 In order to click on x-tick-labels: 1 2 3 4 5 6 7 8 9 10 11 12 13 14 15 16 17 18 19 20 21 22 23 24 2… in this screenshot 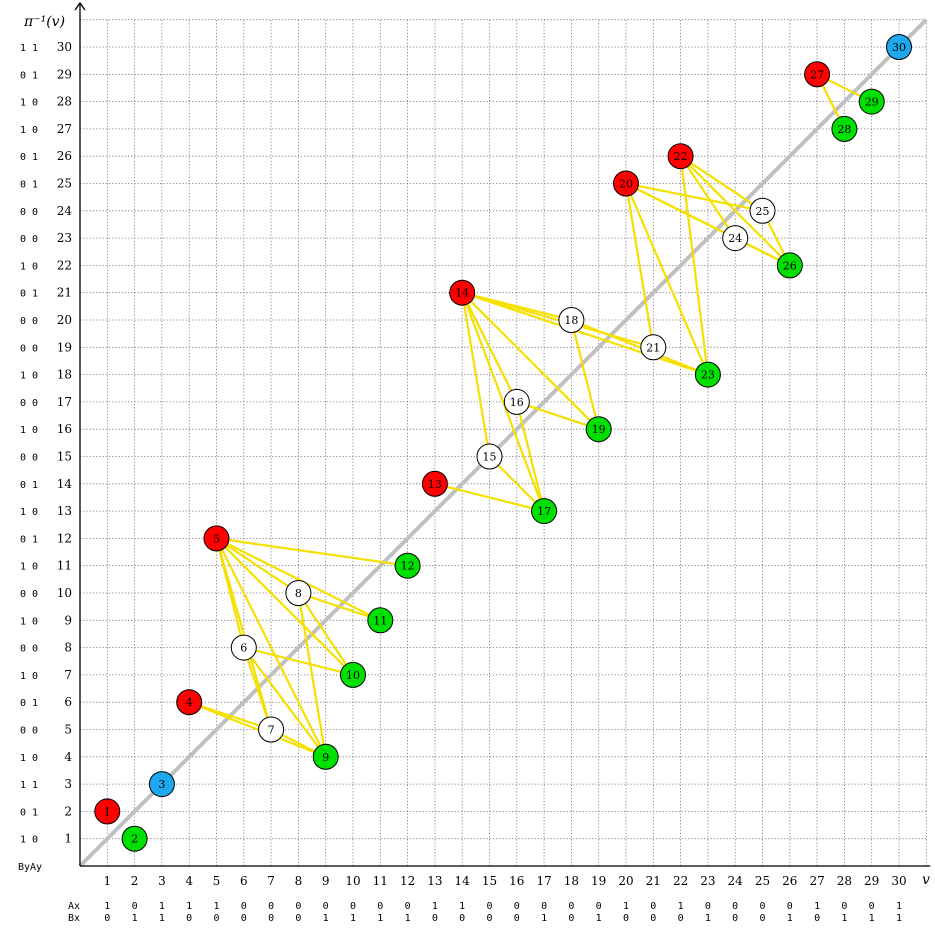, I will do `click(504, 881)`.